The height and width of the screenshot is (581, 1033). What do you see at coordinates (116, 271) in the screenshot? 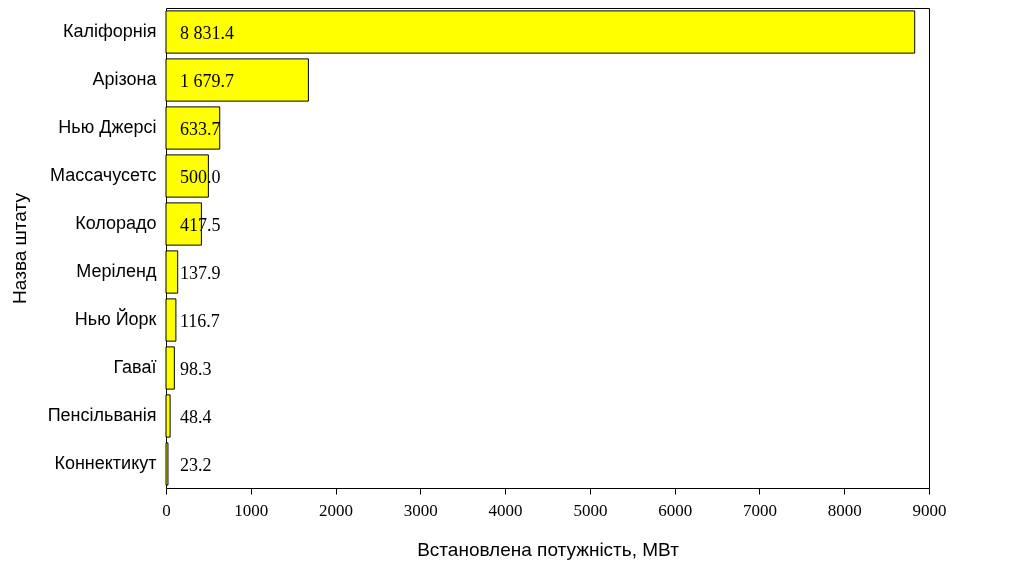
I see `y-tick-label: Меріленд` at bounding box center [116, 271].